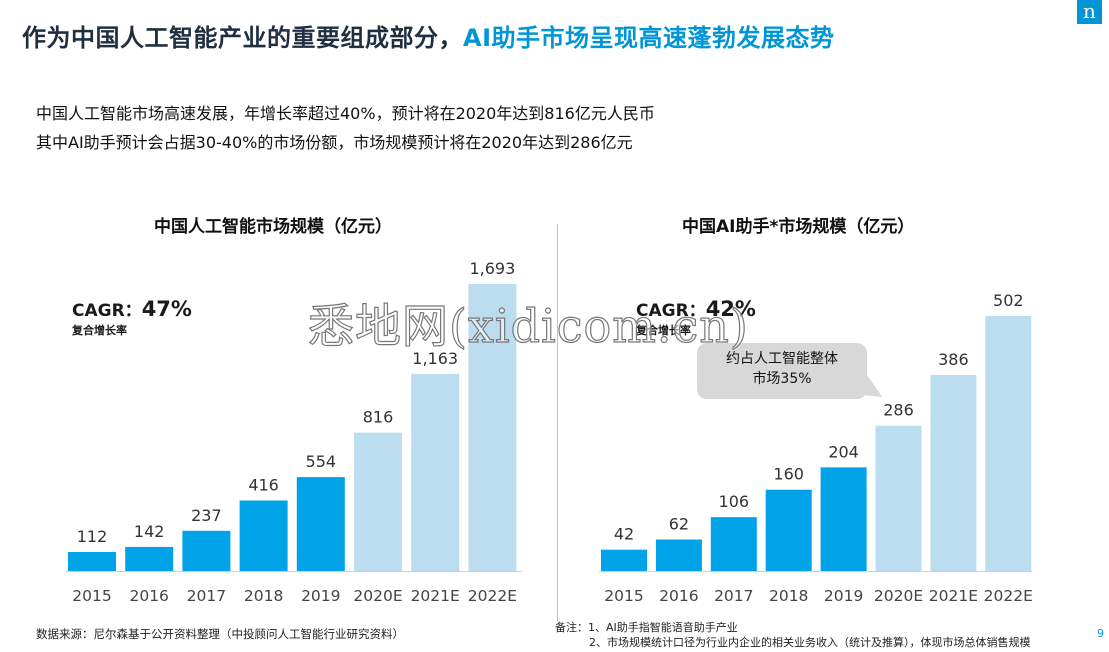  I want to click on left-bar-2019, so click(320, 524).